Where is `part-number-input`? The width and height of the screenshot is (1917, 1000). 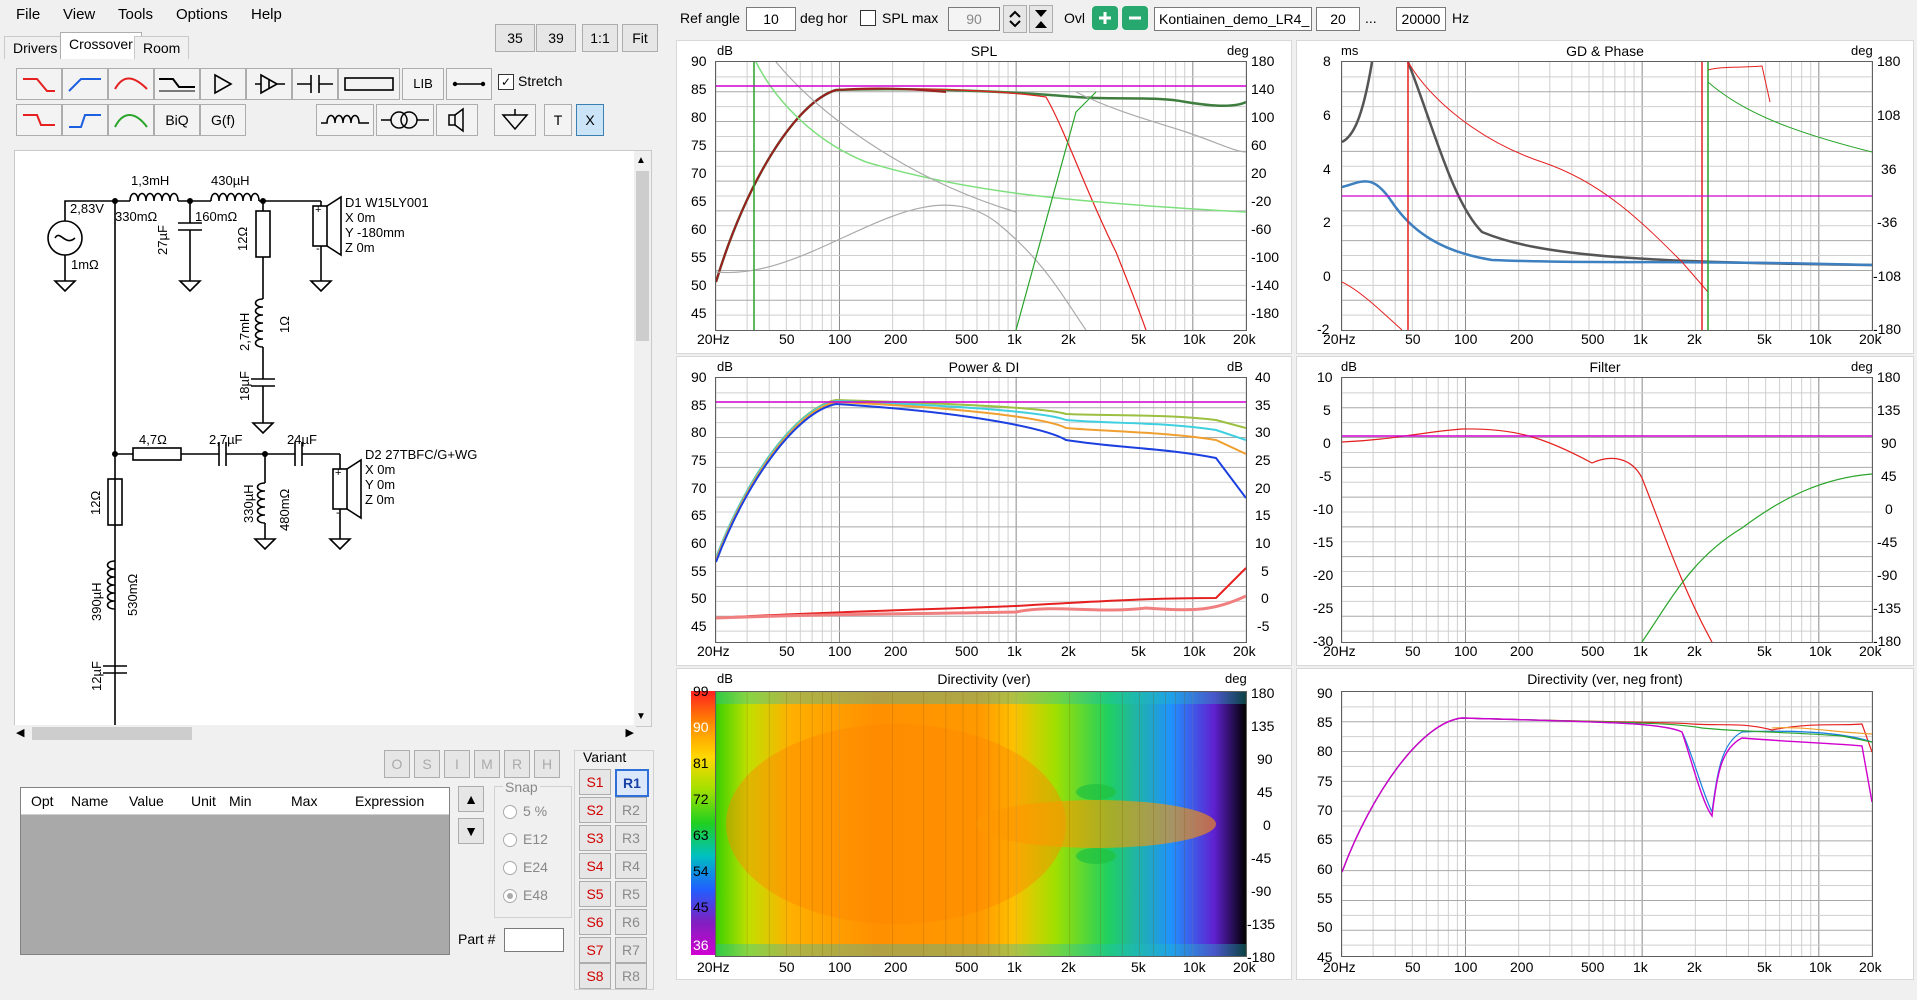 part-number-input is located at coordinates (534, 940).